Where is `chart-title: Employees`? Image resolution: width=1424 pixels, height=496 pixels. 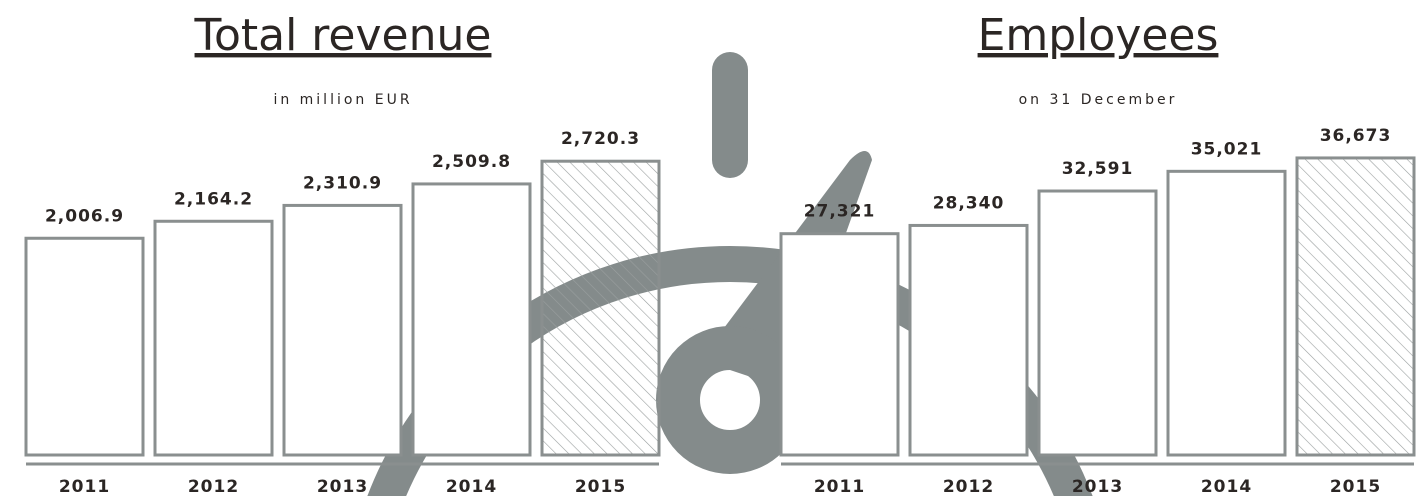 chart-title: Employees is located at coordinates (1098, 35).